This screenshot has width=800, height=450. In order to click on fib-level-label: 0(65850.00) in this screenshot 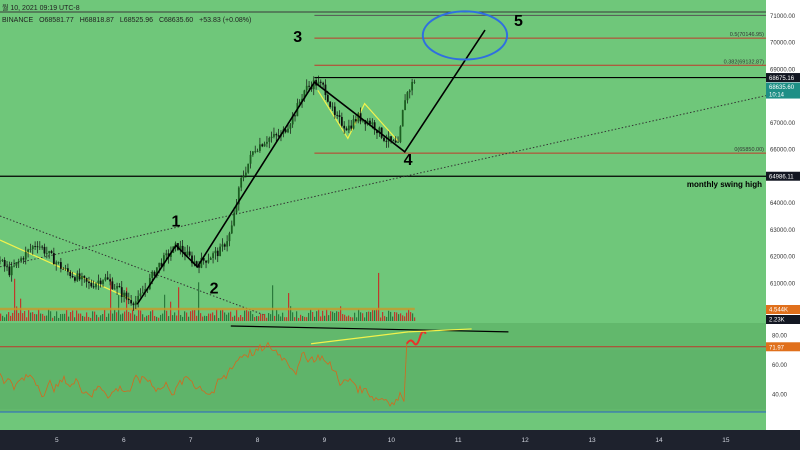, I will do `click(749, 150)`.